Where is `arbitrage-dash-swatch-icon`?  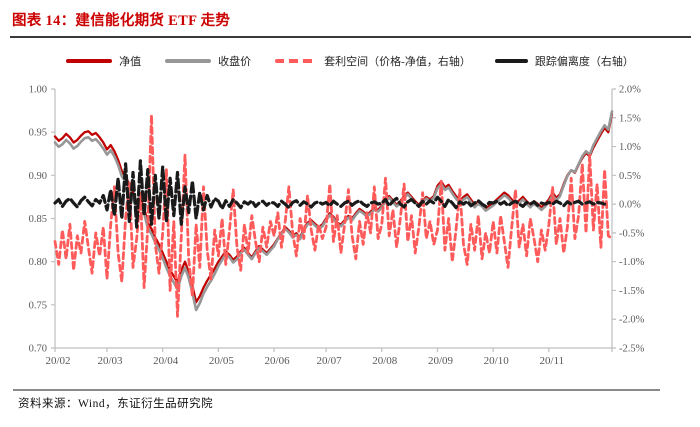 arbitrage-dash-swatch-icon is located at coordinates (296, 61).